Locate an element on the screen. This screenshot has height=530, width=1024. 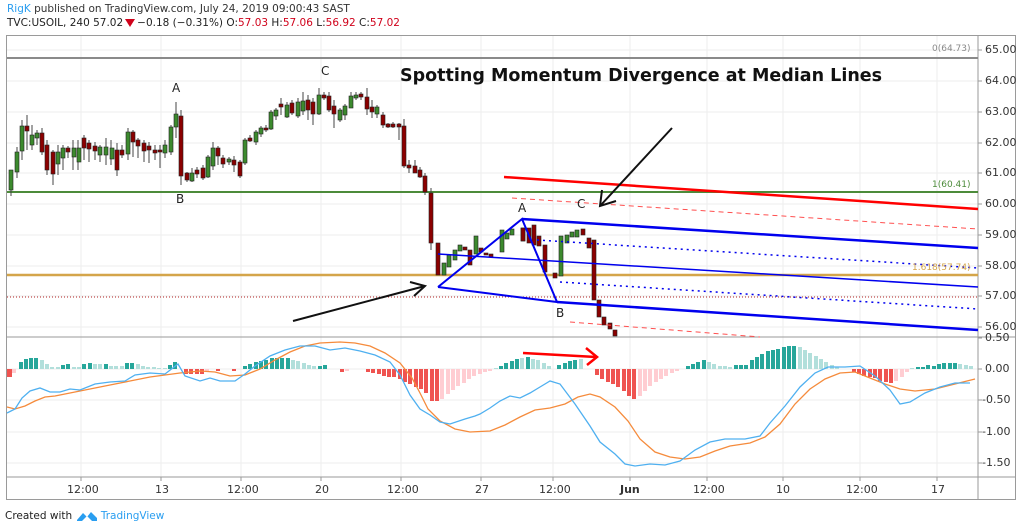
fib-label-1618: 1.618(57.74) is located at coordinates (941, 268).